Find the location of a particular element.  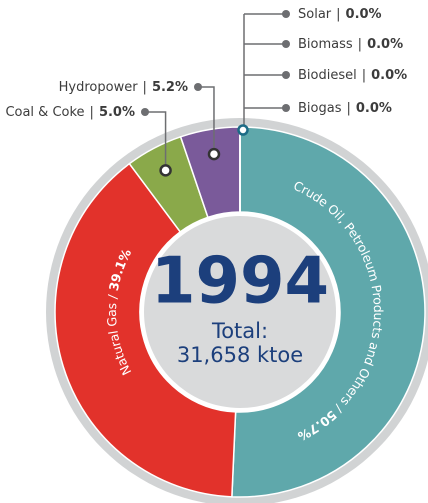

slice-name: Biogas is located at coordinates (320, 108).